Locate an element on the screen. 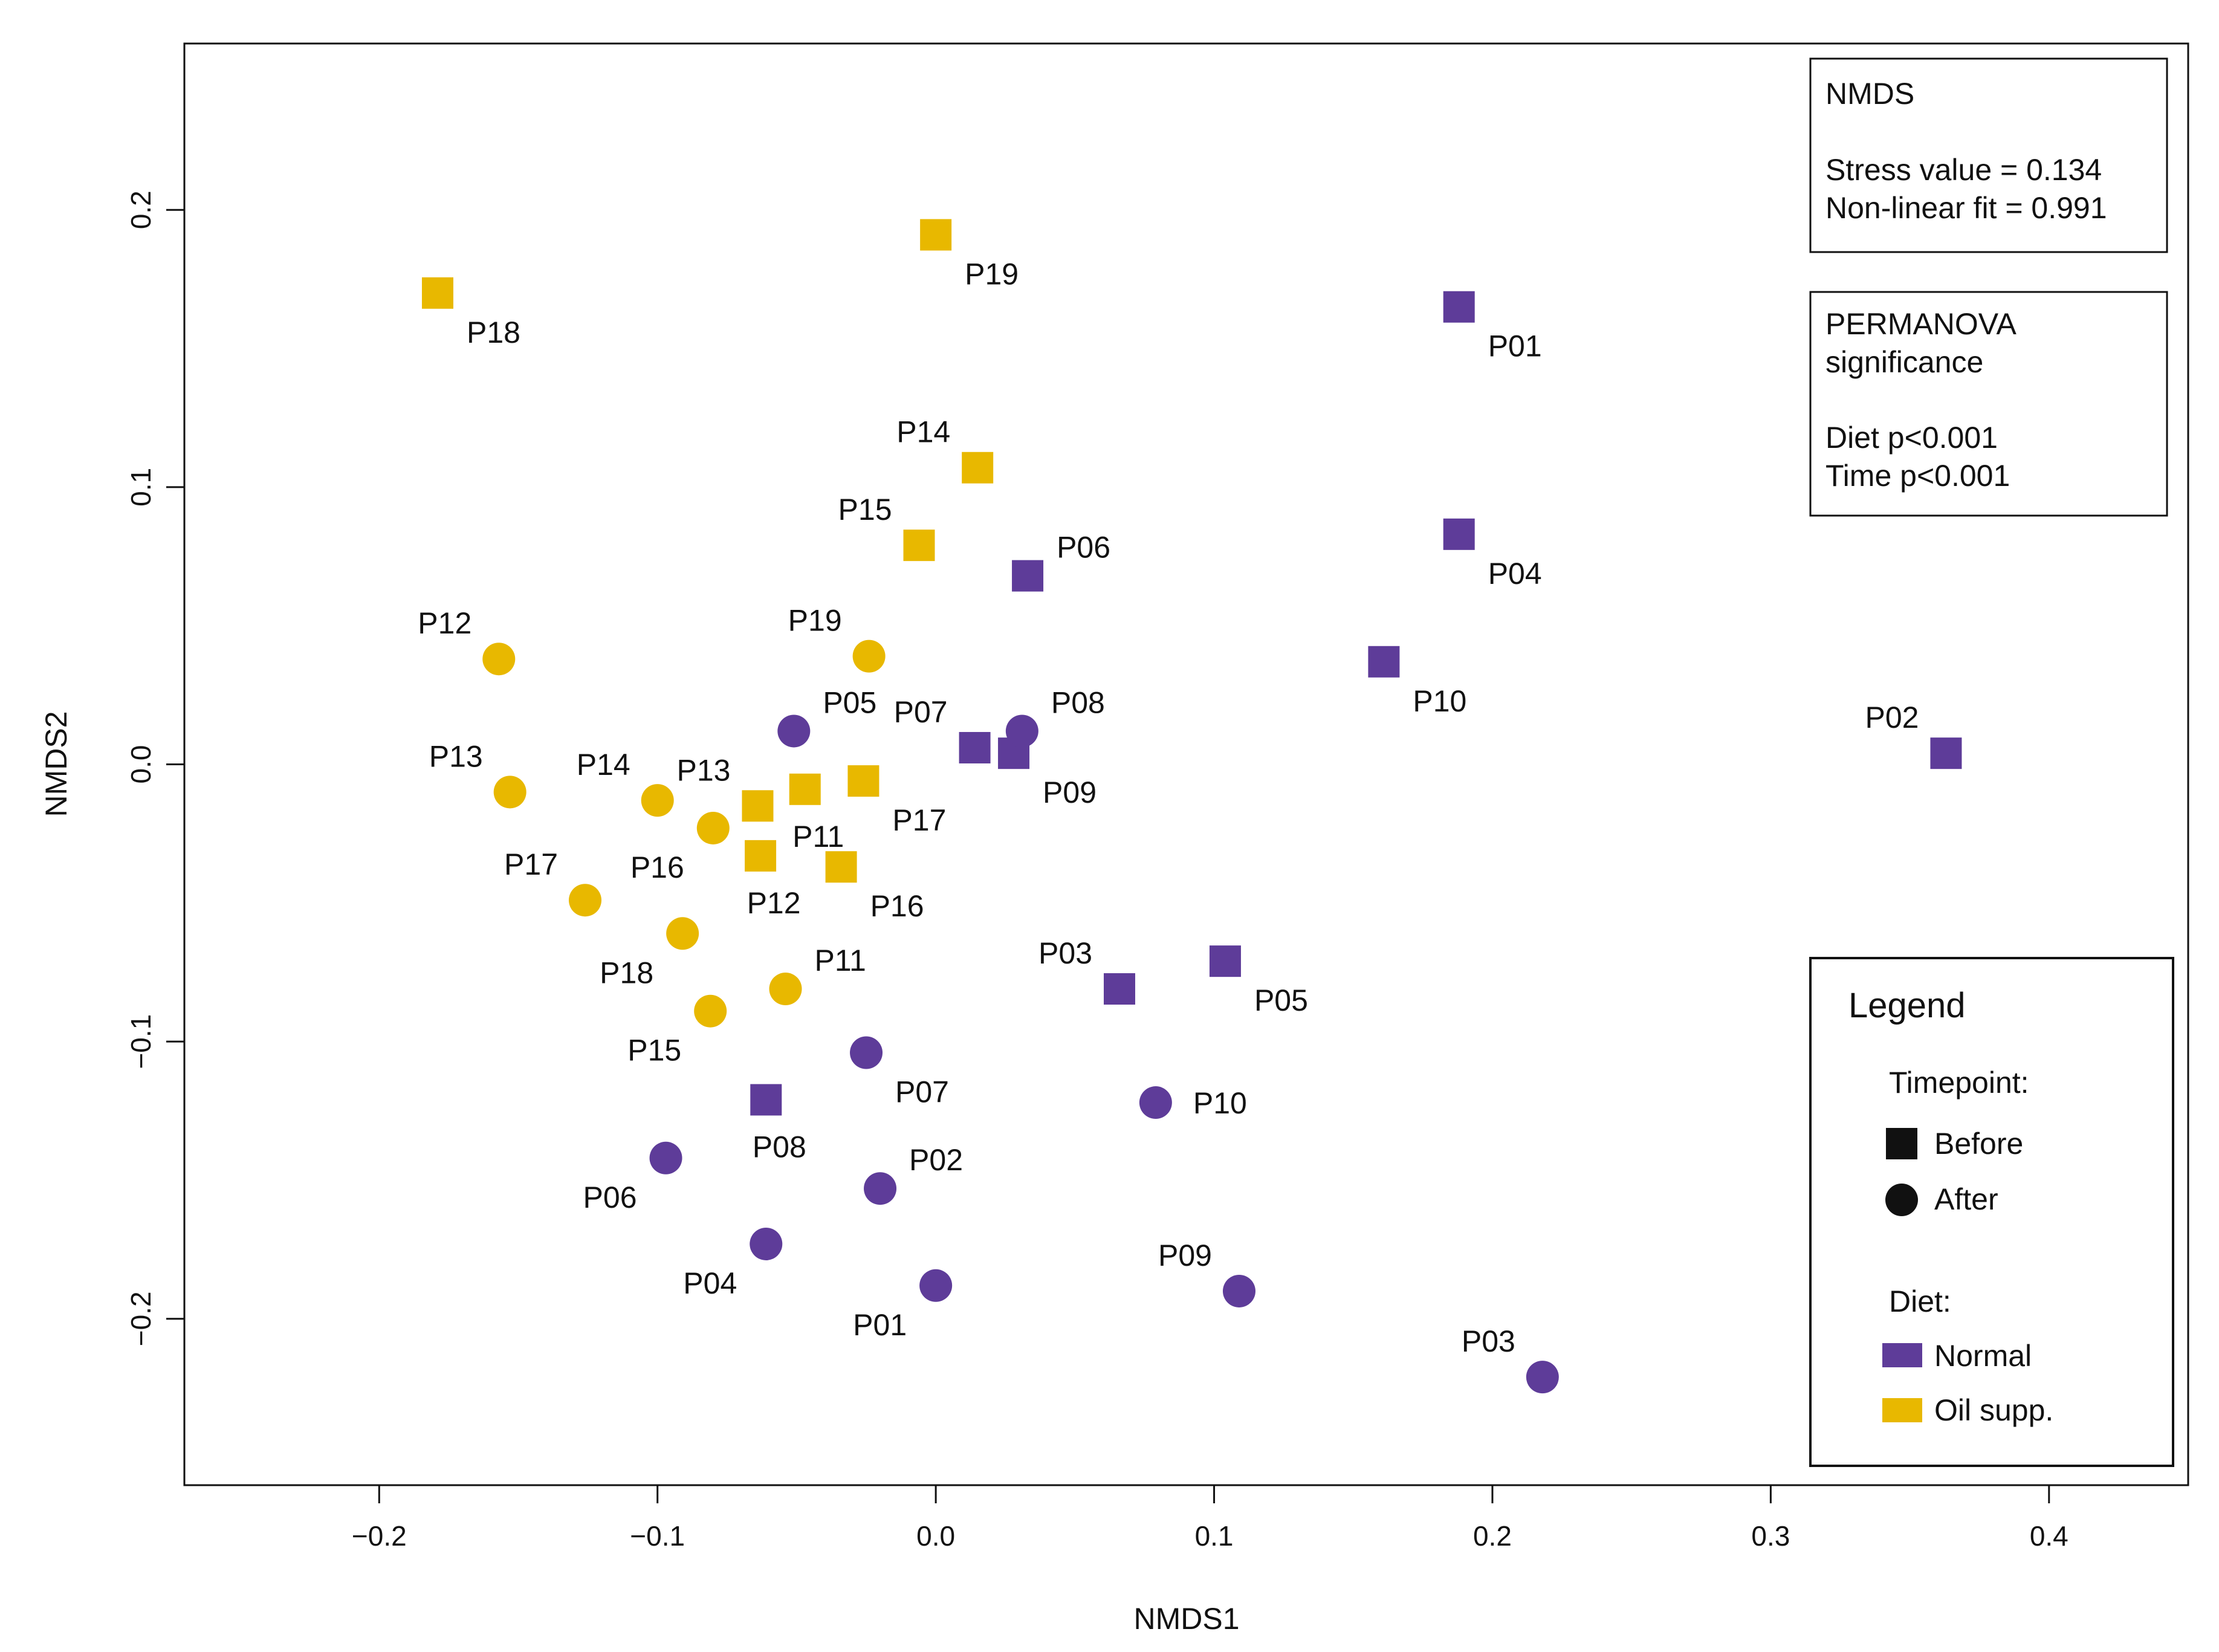  nmds-info-frame is located at coordinates (1989, 155).